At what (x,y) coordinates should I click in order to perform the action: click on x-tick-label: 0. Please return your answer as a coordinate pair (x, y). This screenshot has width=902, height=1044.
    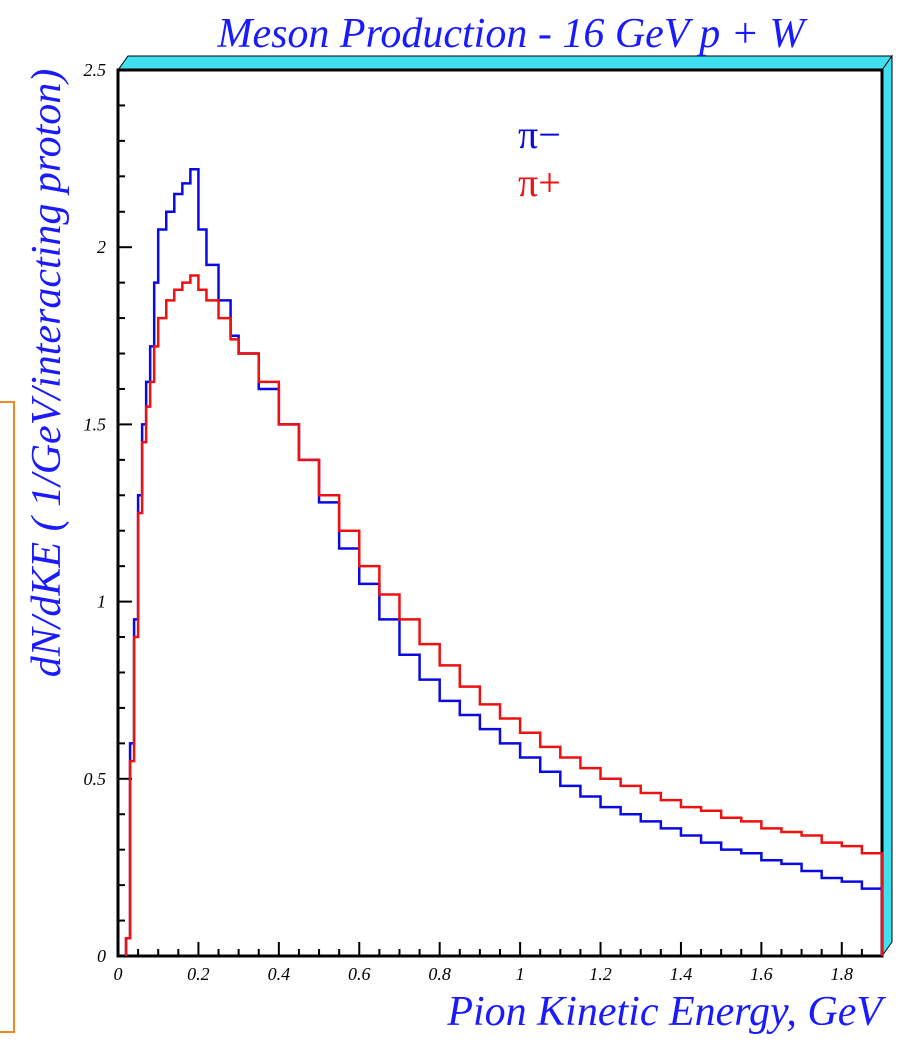
    Looking at the image, I should click on (118, 974).